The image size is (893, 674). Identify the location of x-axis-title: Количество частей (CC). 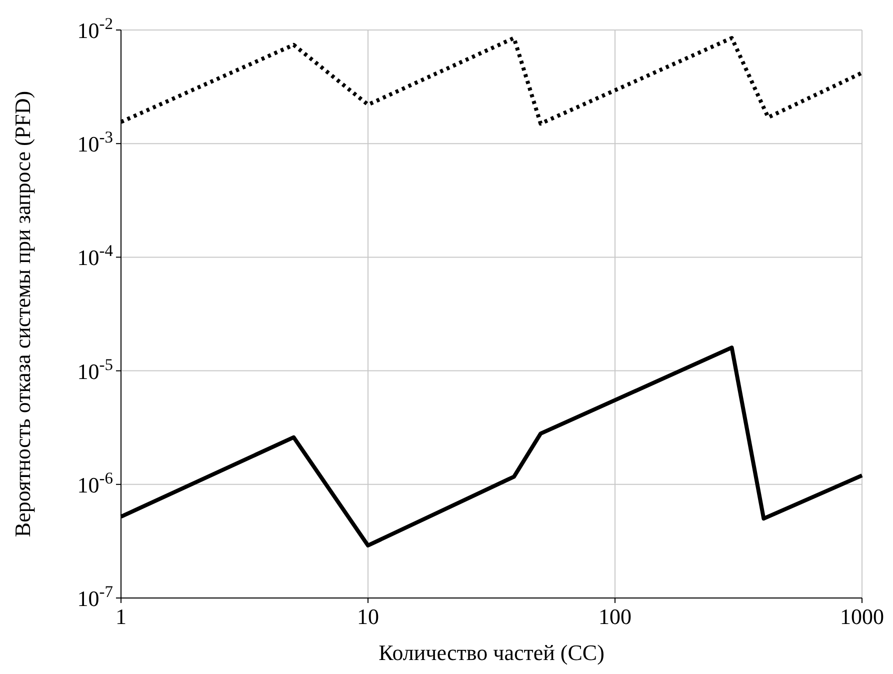
(491, 652).